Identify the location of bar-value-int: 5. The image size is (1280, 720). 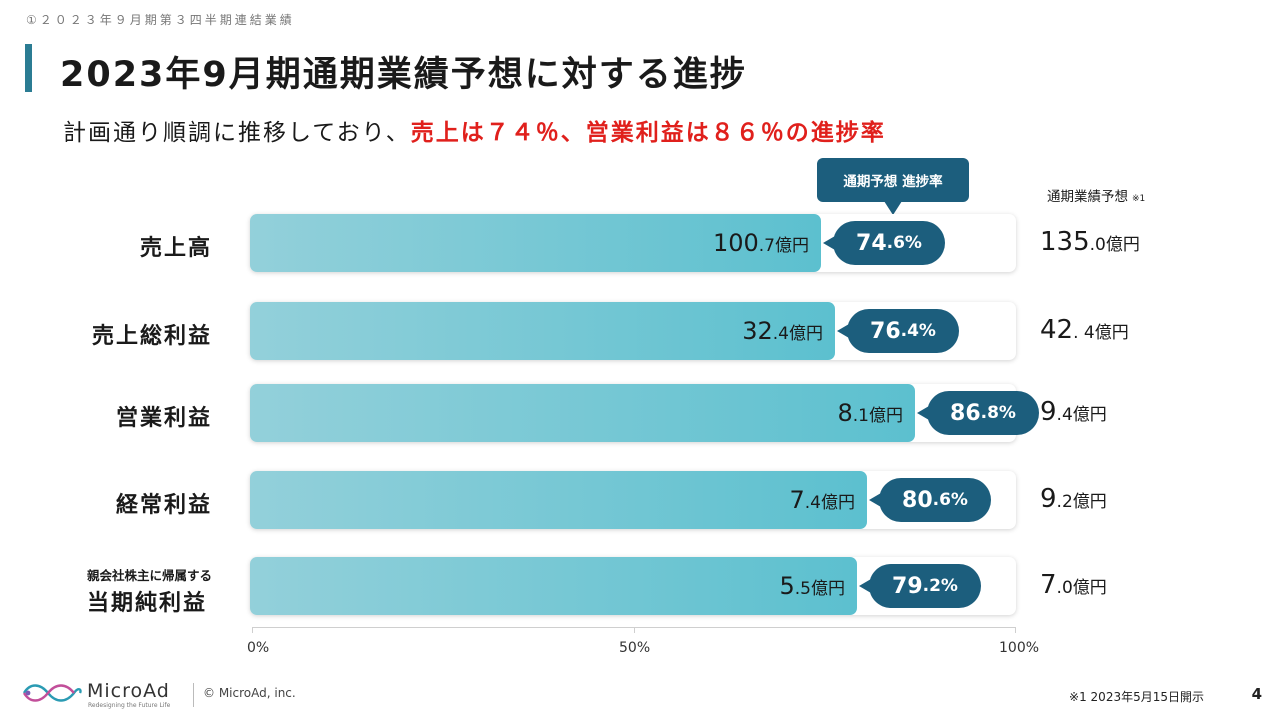
(787, 586).